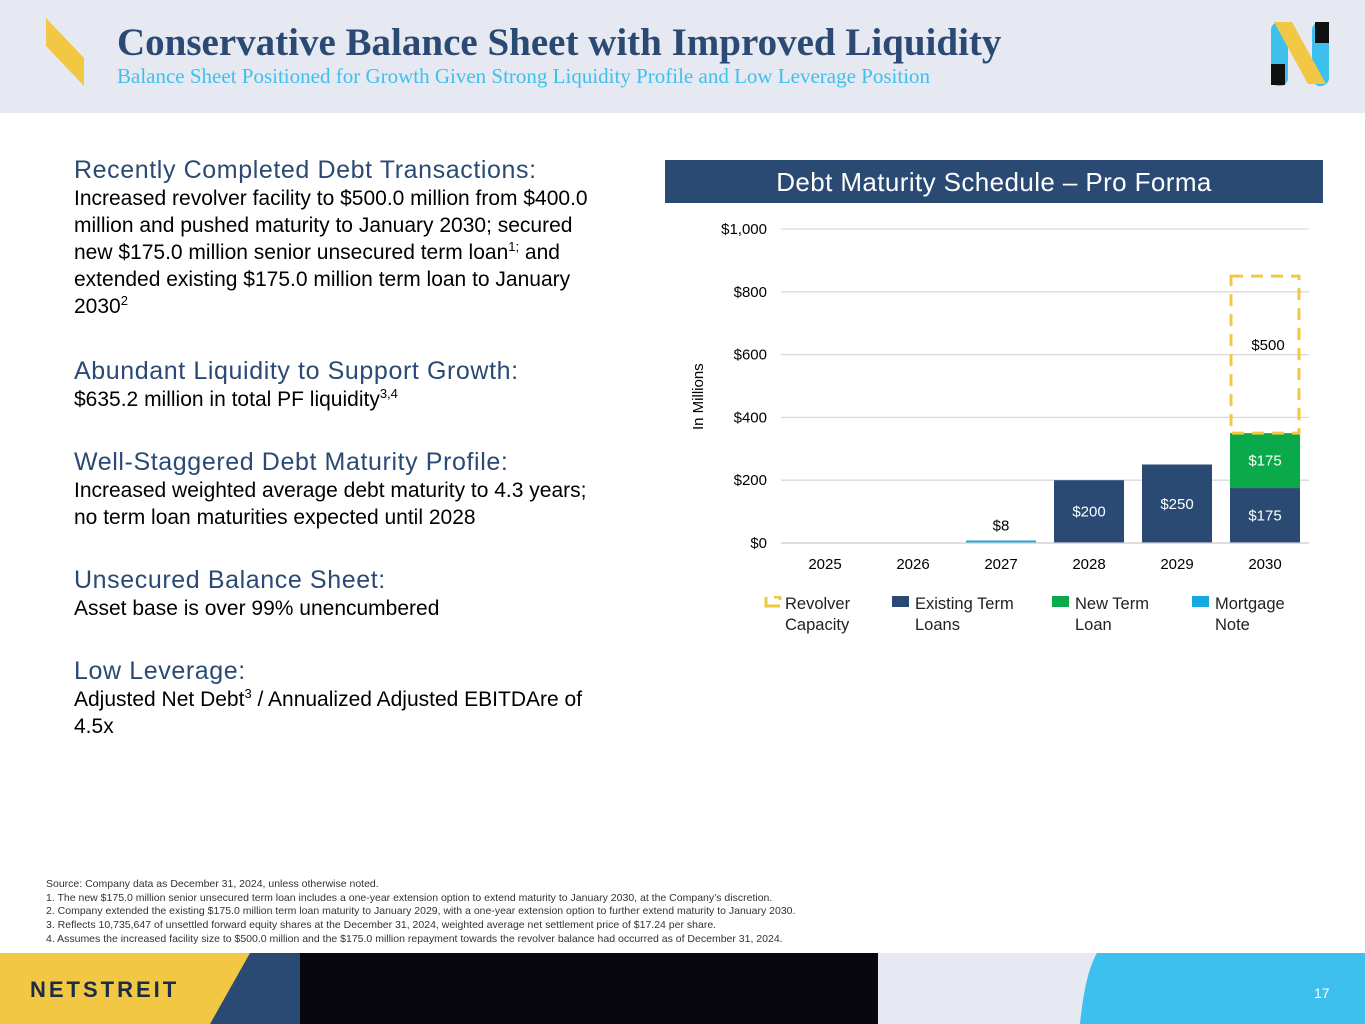 The image size is (1365, 1024). I want to click on netstreit-wordmark: NETSTREIT, so click(105, 989).